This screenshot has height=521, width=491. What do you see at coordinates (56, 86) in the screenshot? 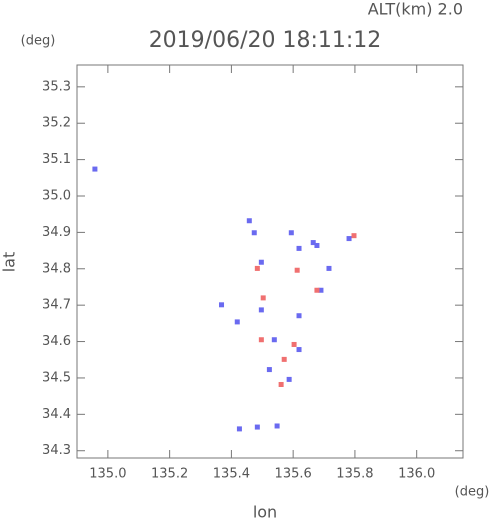
I see `y-tick-label: 35.3` at bounding box center [56, 86].